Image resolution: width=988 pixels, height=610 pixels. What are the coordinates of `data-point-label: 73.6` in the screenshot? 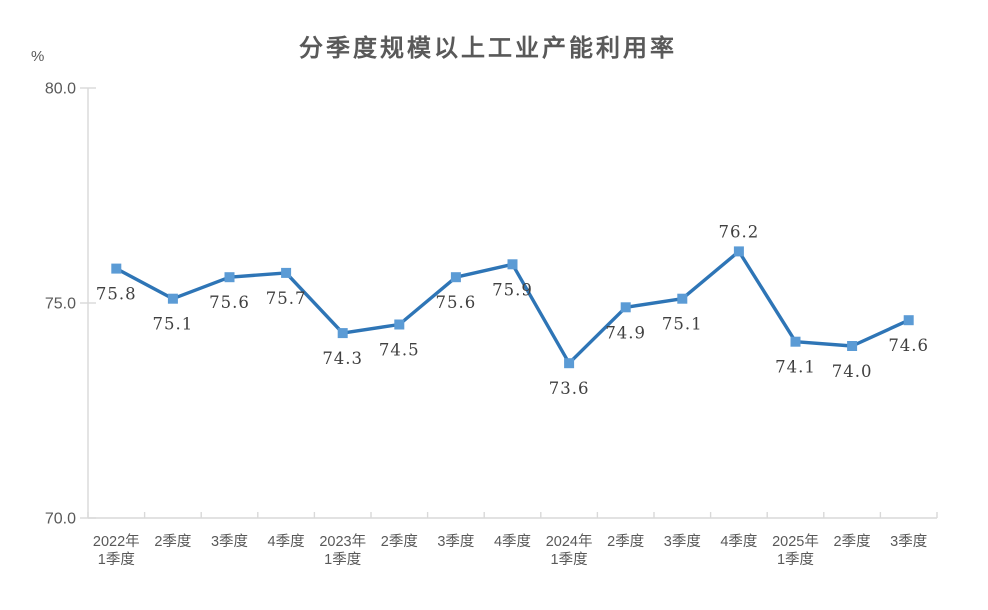 It's located at (569, 388).